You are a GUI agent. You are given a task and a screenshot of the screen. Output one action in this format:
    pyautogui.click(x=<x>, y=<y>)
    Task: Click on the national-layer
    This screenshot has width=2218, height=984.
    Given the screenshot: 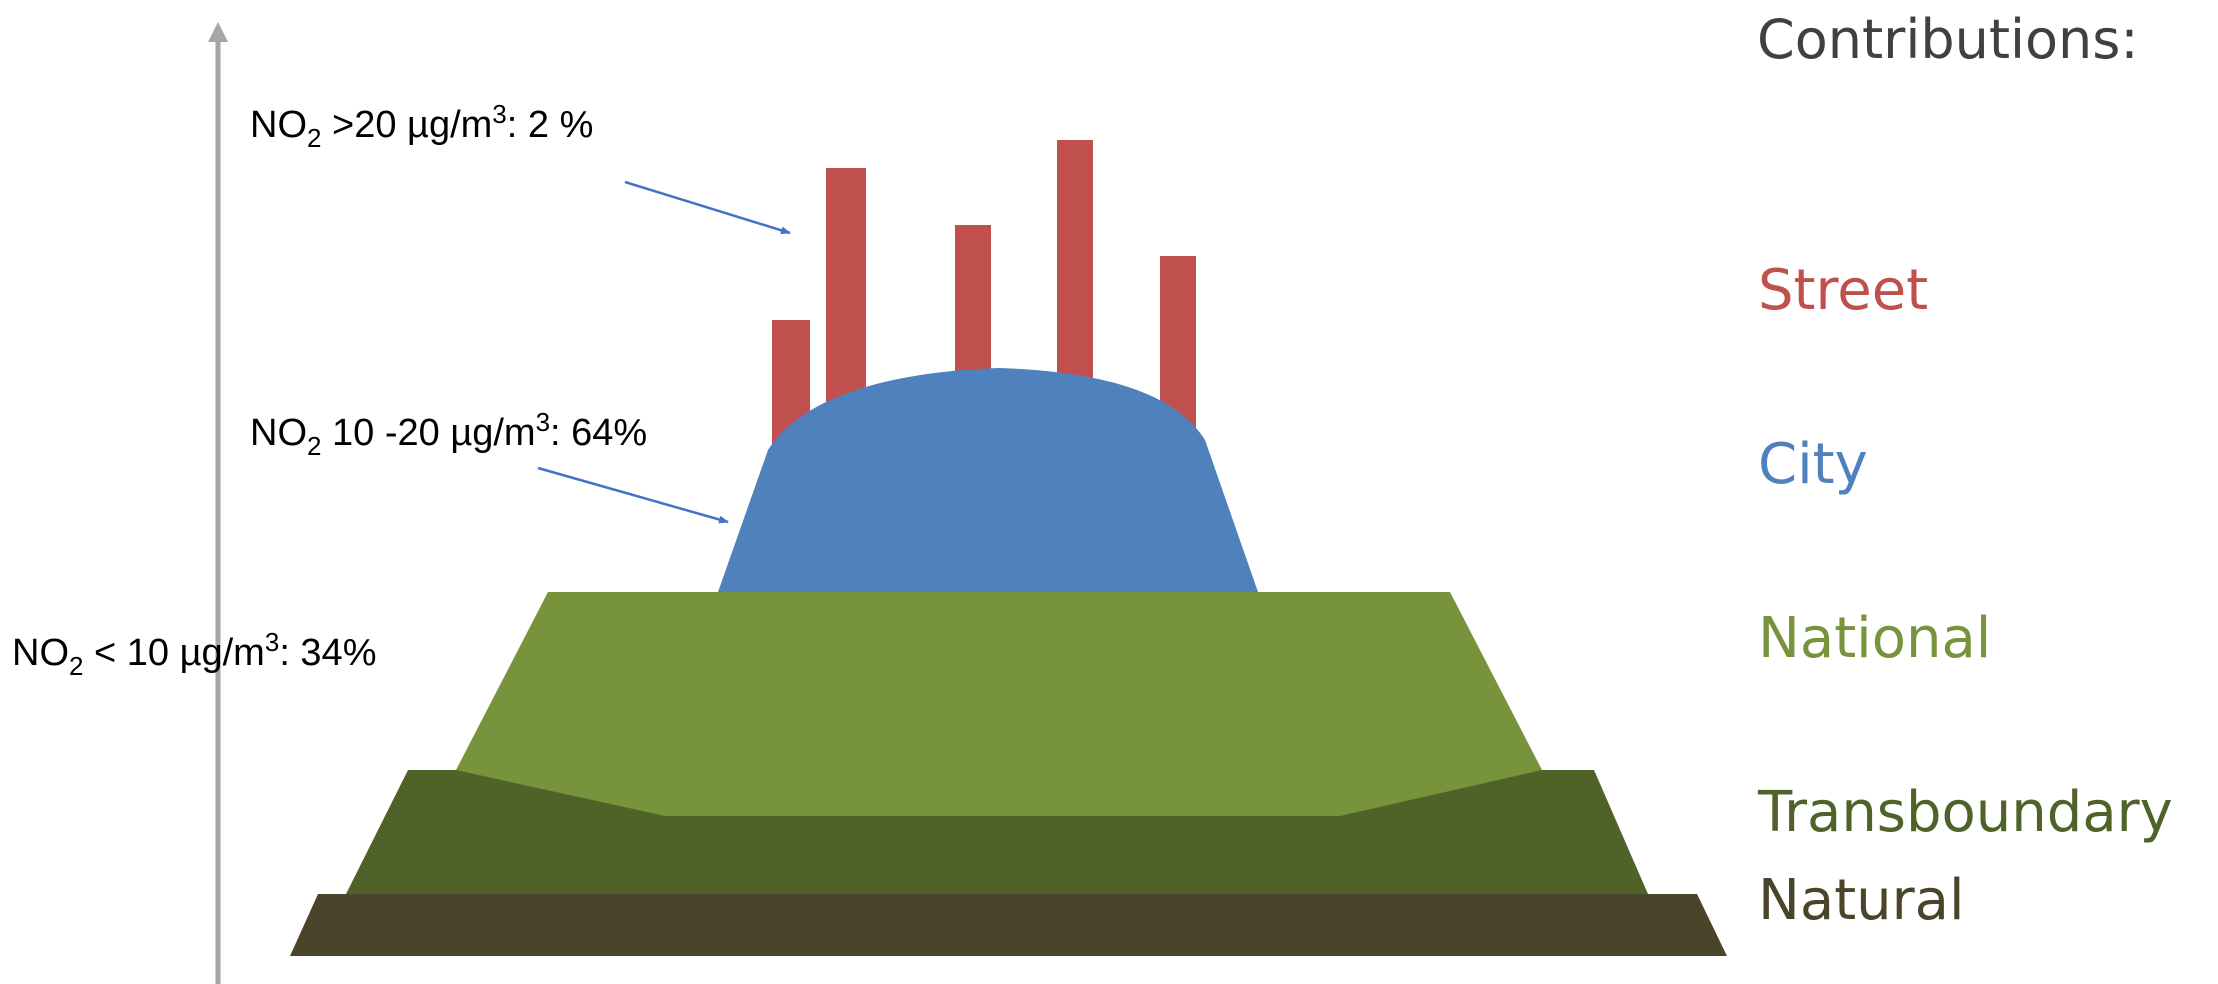 What is the action you would take?
    pyautogui.click(x=999, y=704)
    